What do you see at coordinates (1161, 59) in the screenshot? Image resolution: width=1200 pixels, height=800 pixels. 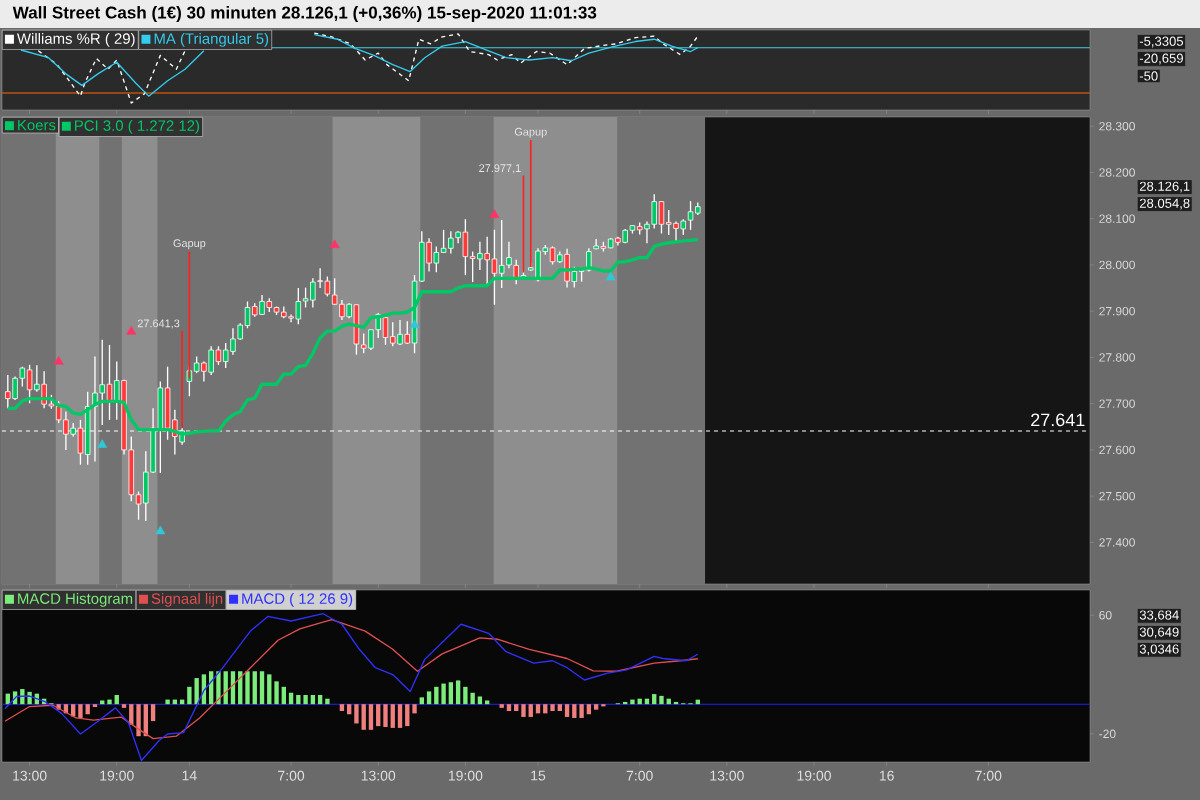 I see `text: -20,659` at bounding box center [1161, 59].